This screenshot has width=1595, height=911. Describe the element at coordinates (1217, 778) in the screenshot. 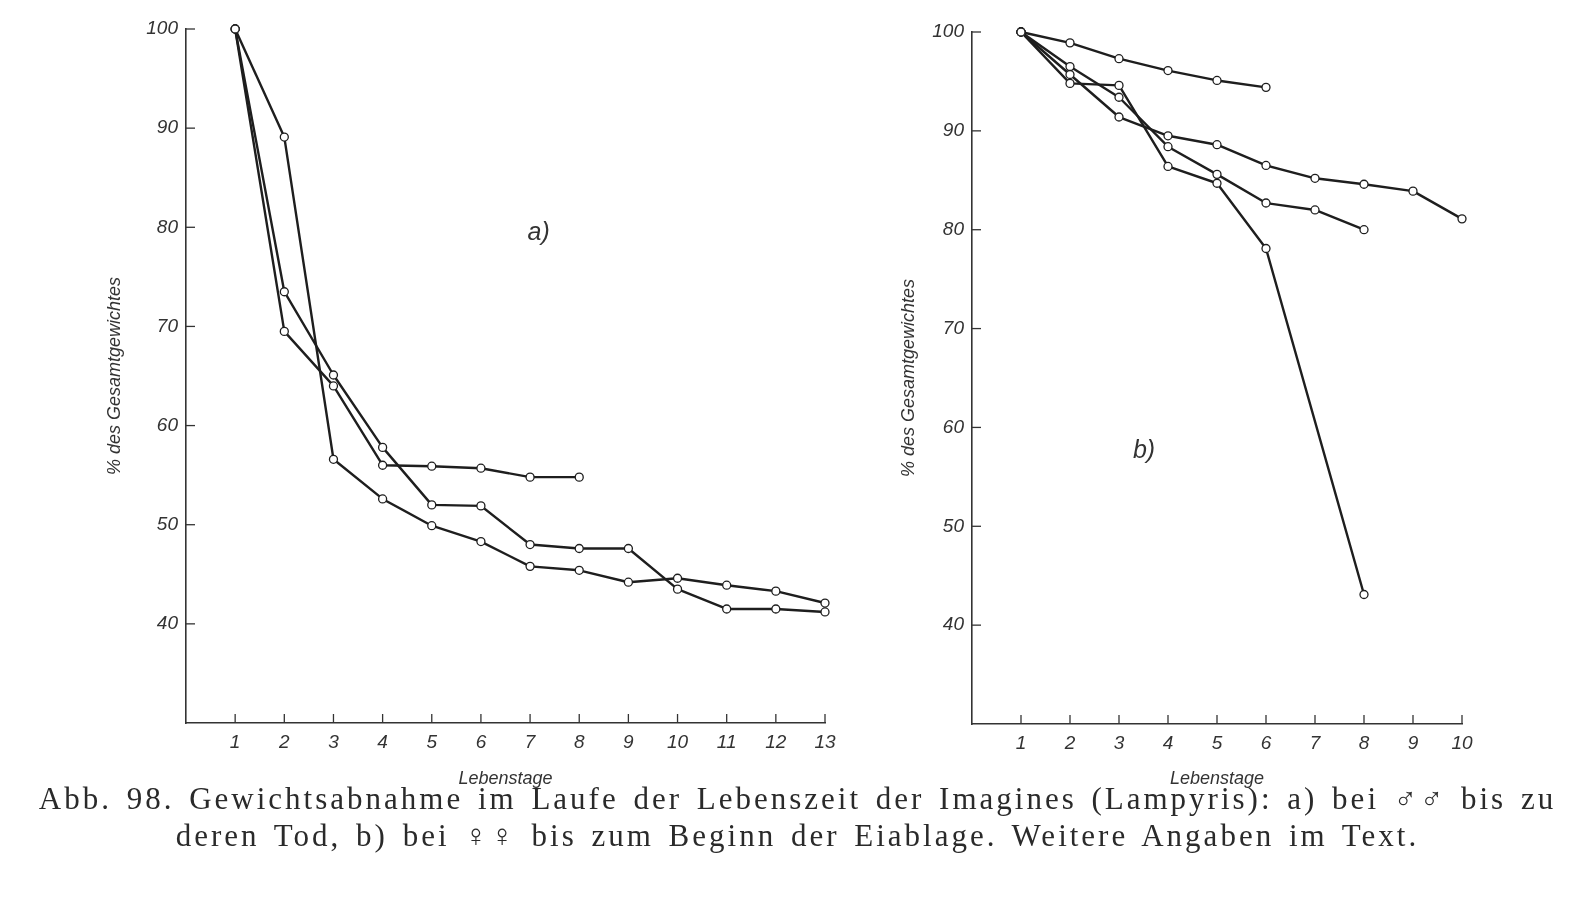

I see `x-axis-title: Lebenstage` at that location.